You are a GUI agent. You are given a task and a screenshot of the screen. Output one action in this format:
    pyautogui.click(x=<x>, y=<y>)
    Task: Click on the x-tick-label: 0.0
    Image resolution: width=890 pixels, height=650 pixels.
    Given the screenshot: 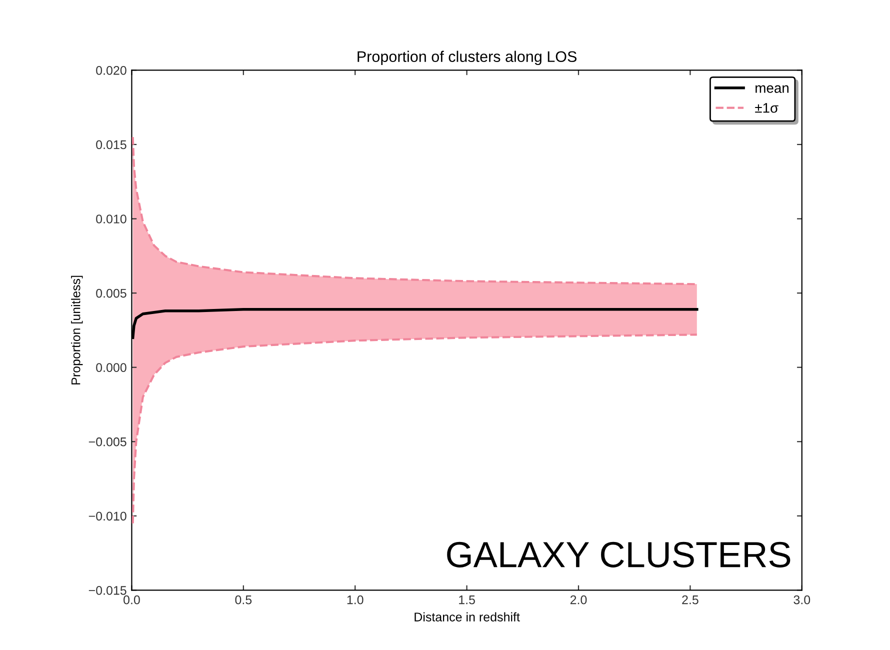 What is the action you would take?
    pyautogui.click(x=132, y=599)
    